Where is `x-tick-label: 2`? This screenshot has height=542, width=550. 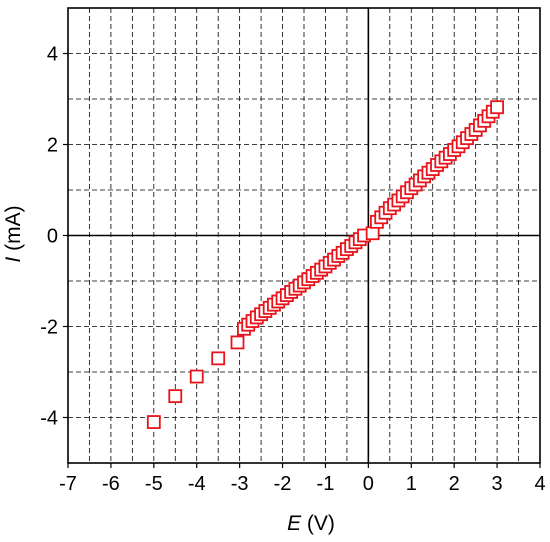
x-tick-label: 2 is located at coordinates (454, 484).